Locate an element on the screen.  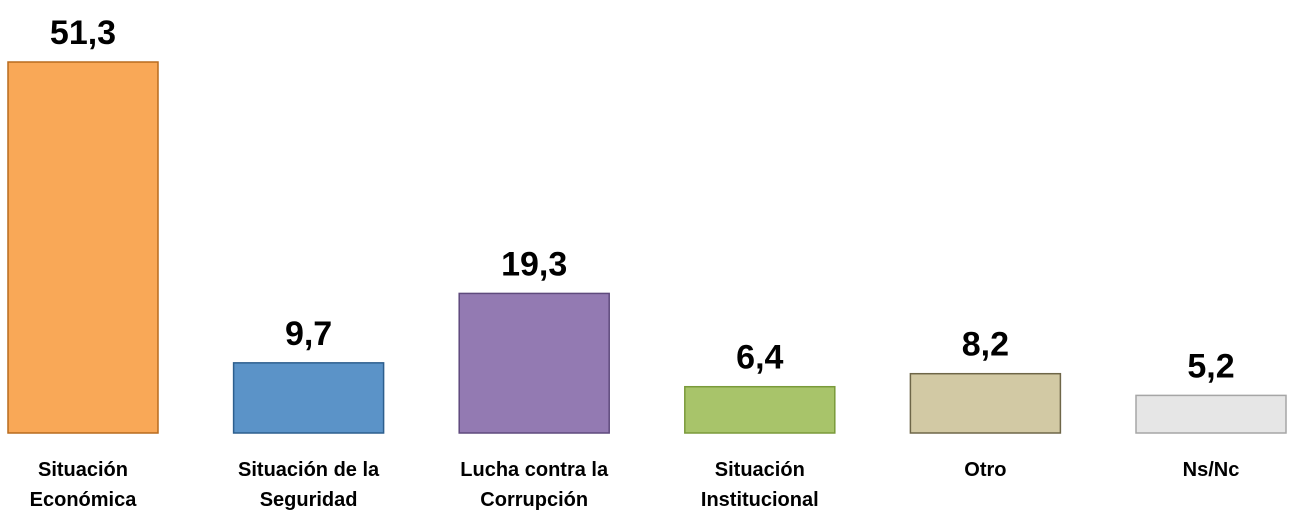
value-label: 51,3 is located at coordinates (83, 33).